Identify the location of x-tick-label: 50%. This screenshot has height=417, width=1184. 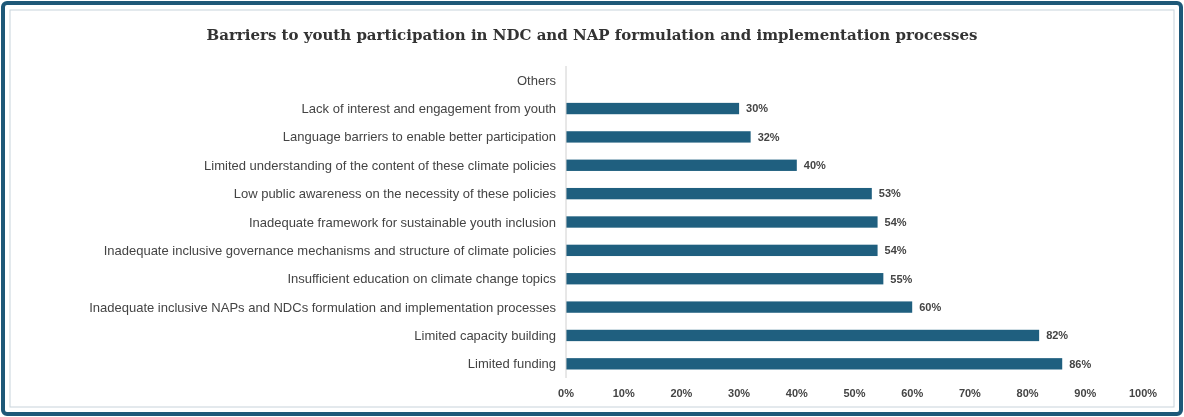
(854, 393).